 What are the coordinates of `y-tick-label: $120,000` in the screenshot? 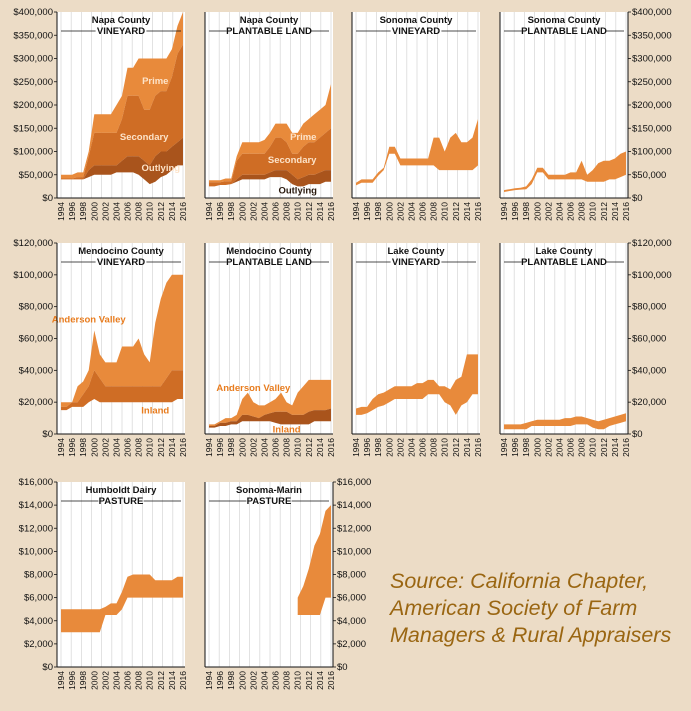 It's located at (652, 243).